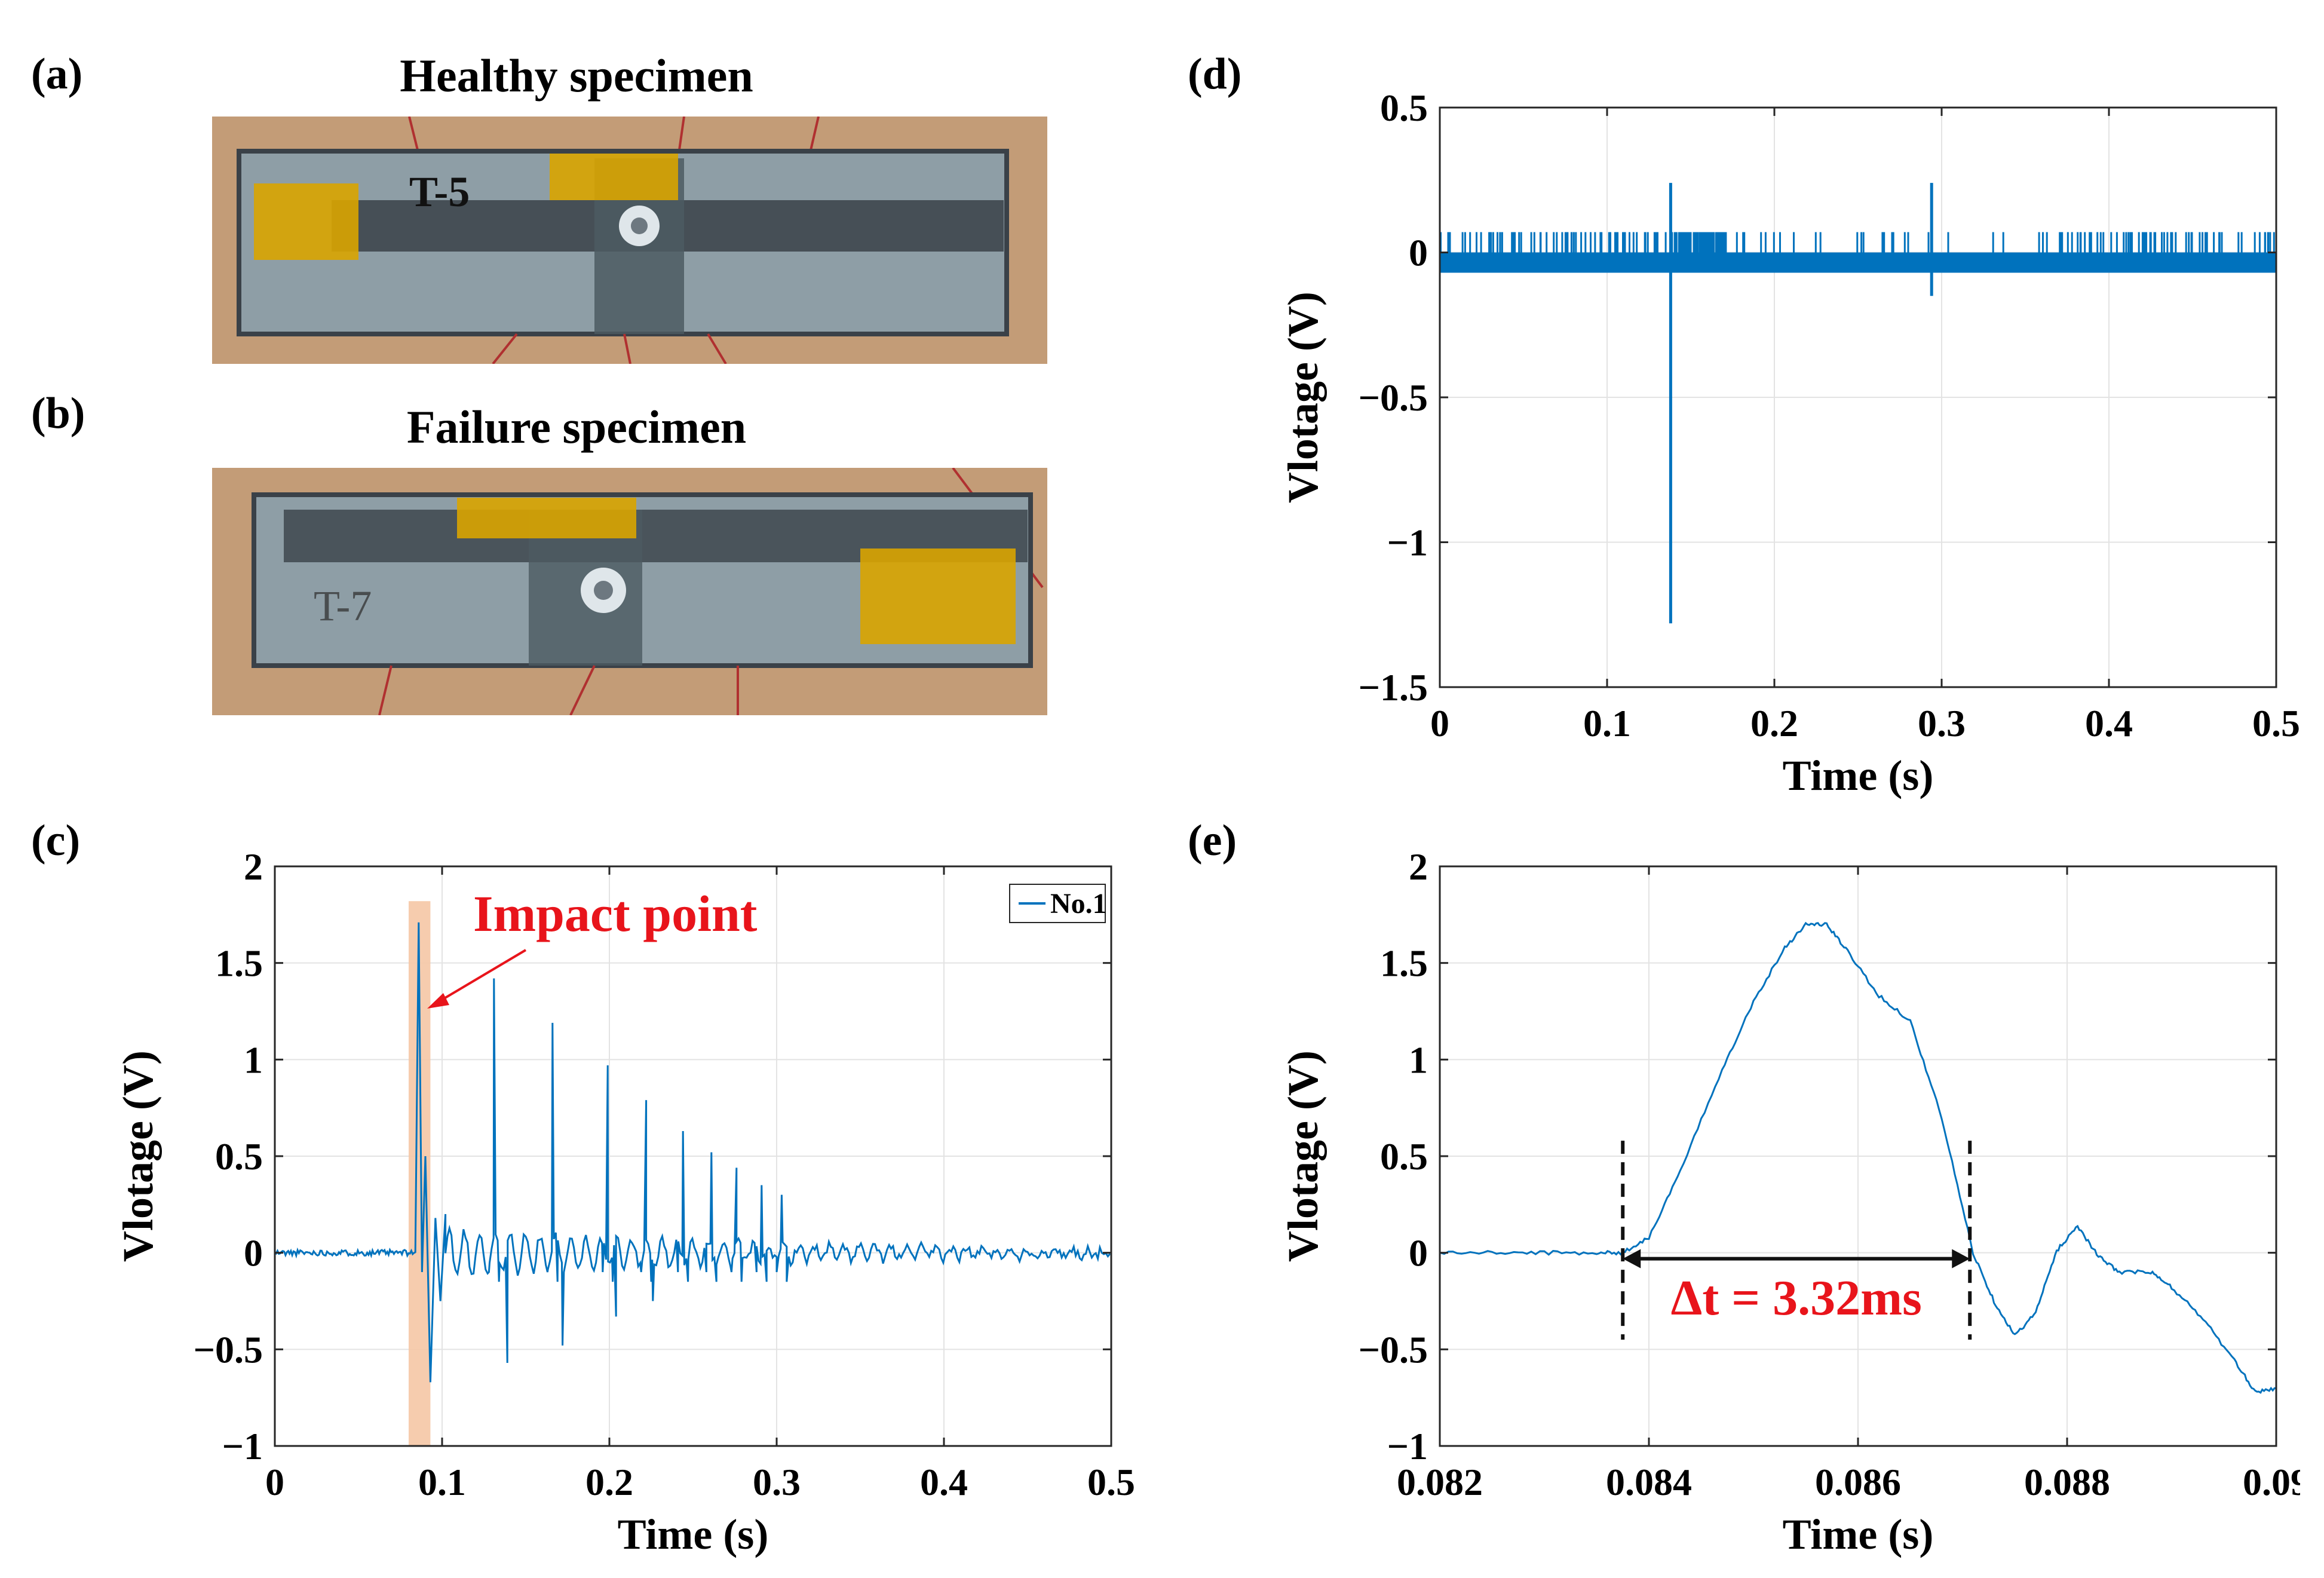  I want to click on failure-specimen-illustration: T-7, so click(629, 591).